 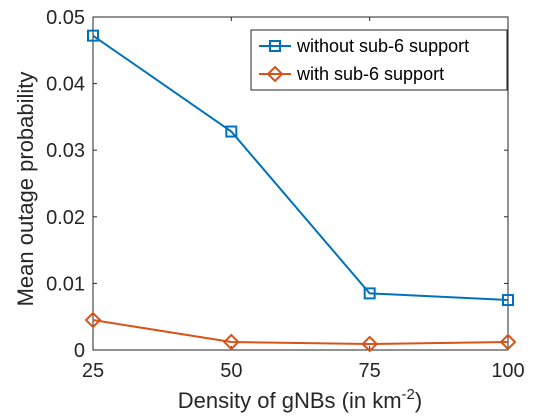 What do you see at coordinates (408, 394) in the screenshot?
I see `x-axis-title-superscript: -2` at bounding box center [408, 394].